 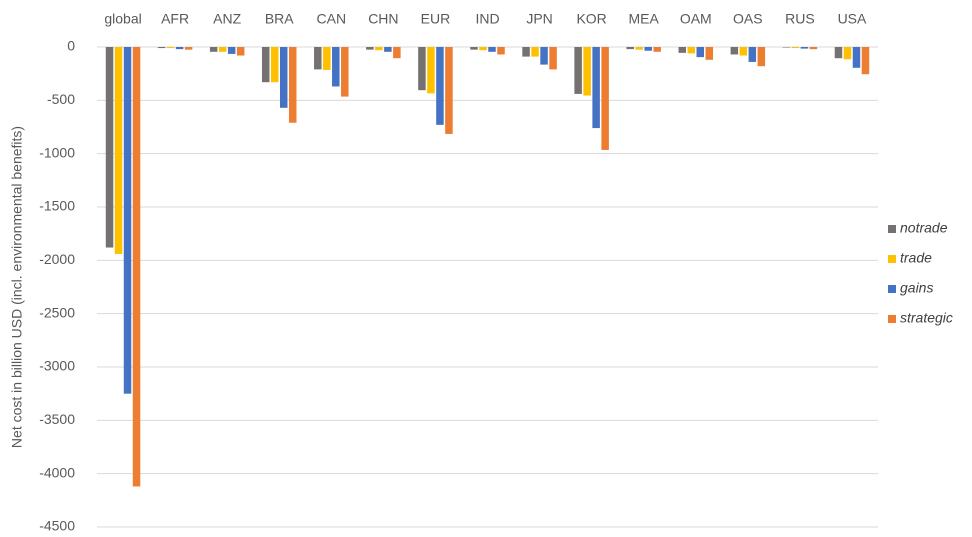 What do you see at coordinates (57, 152) in the screenshot?
I see `y-tick-label: -1000` at bounding box center [57, 152].